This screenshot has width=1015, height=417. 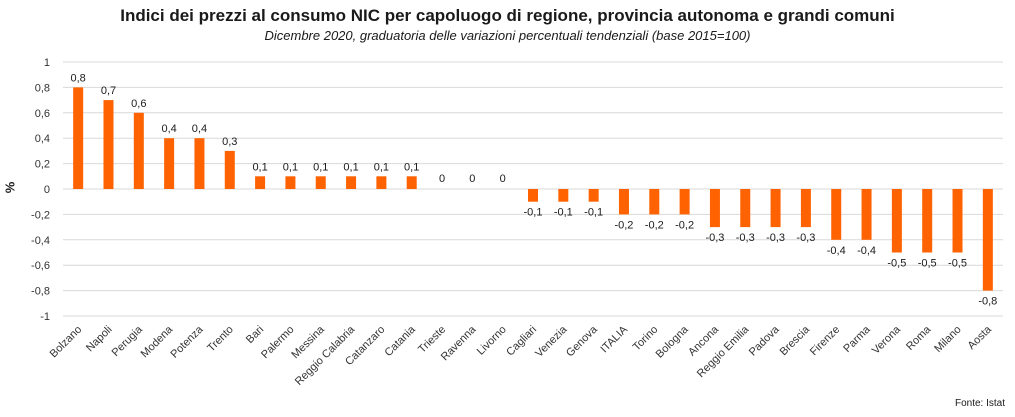 What do you see at coordinates (947, 339) in the screenshot?
I see `x-tick-label: Milano` at bounding box center [947, 339].